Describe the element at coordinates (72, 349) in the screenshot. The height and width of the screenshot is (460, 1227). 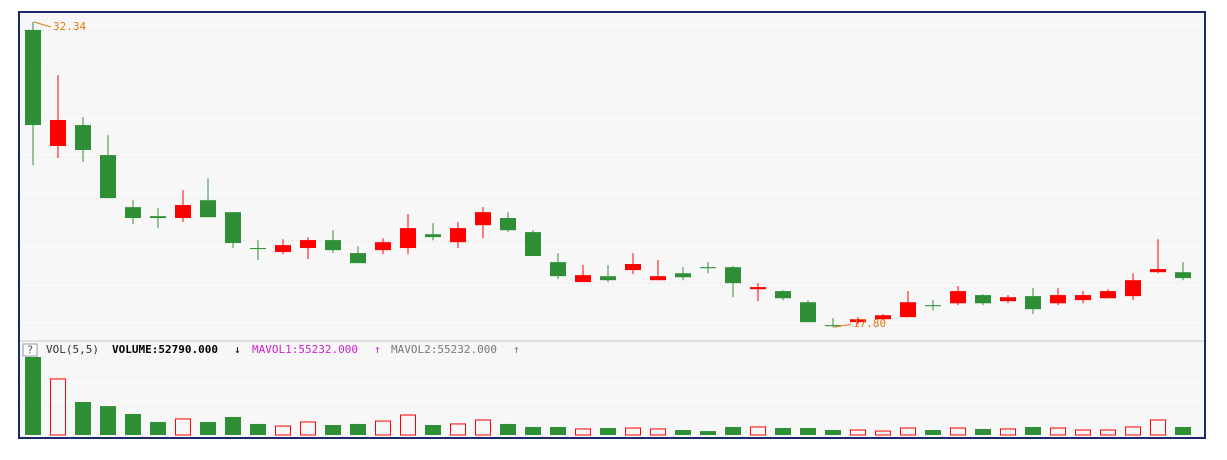
I see `indicator-name: VOL(5,5)` at that location.